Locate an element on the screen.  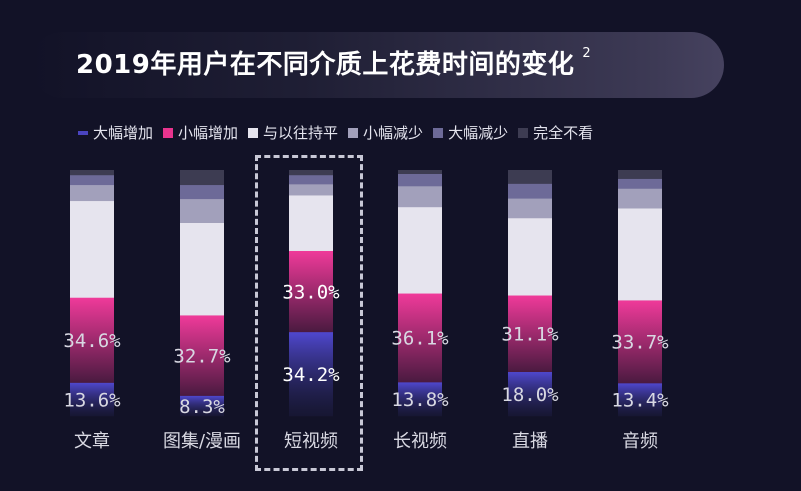
legend-label: 小幅减少 is located at coordinates (393, 133).